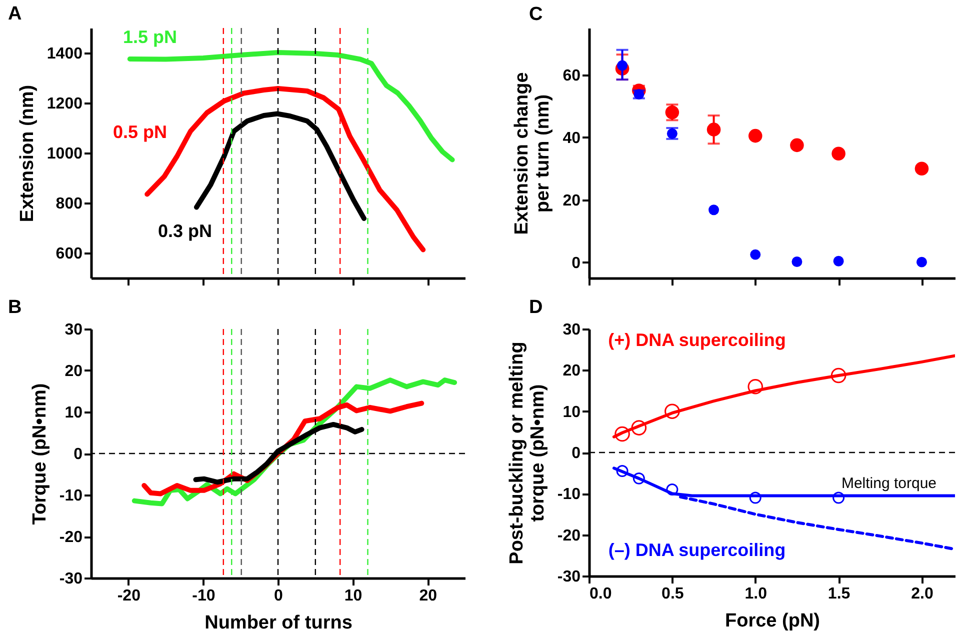 Image resolution: width=979 pixels, height=633 pixels. Describe the element at coordinates (64, 104) in the screenshot. I see `y-tick-label: 1200` at that location.